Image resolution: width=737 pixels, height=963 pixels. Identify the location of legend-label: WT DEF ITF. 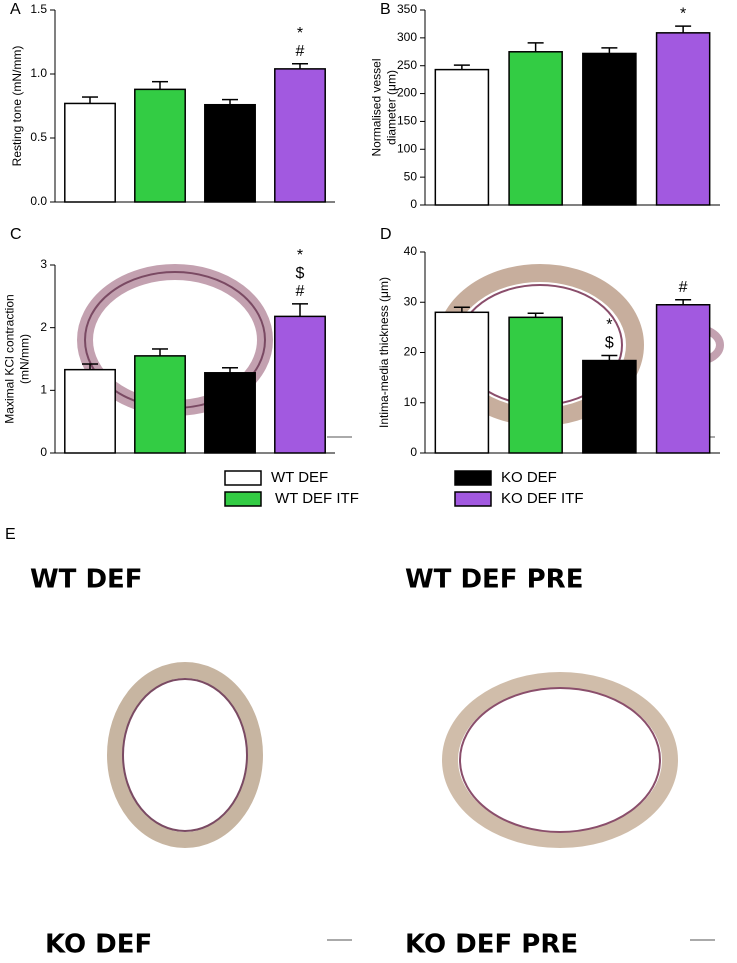
(317, 498).